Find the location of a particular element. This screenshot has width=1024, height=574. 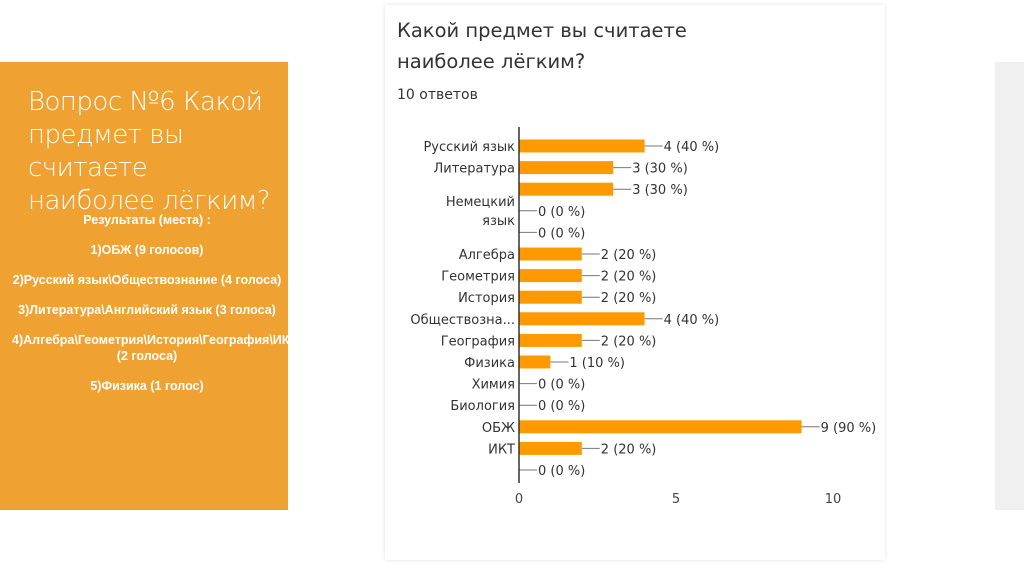

category-label: язык is located at coordinates (498, 221).